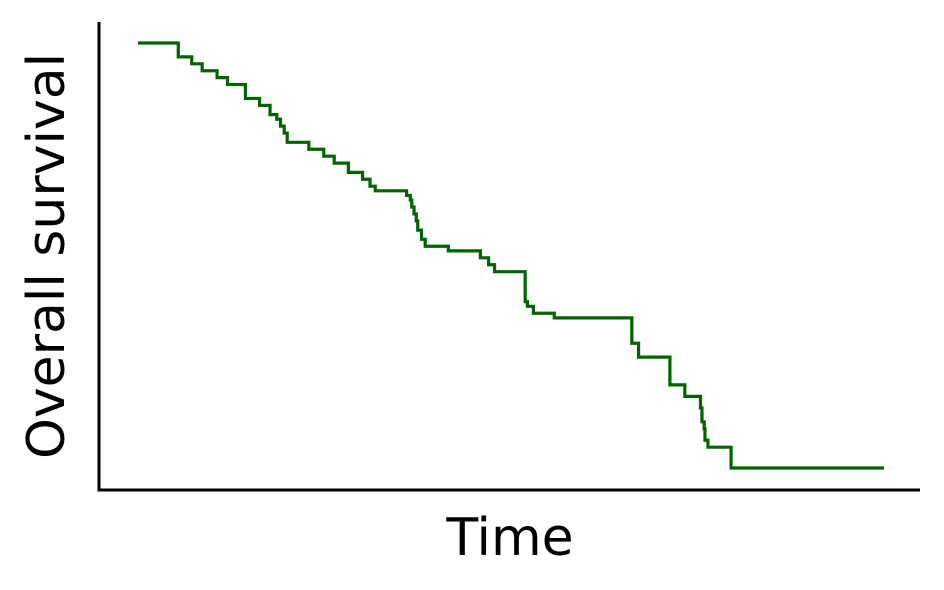 The width and height of the screenshot is (944, 590). What do you see at coordinates (47, 256) in the screenshot?
I see `y-axis-label: Overall survival` at bounding box center [47, 256].